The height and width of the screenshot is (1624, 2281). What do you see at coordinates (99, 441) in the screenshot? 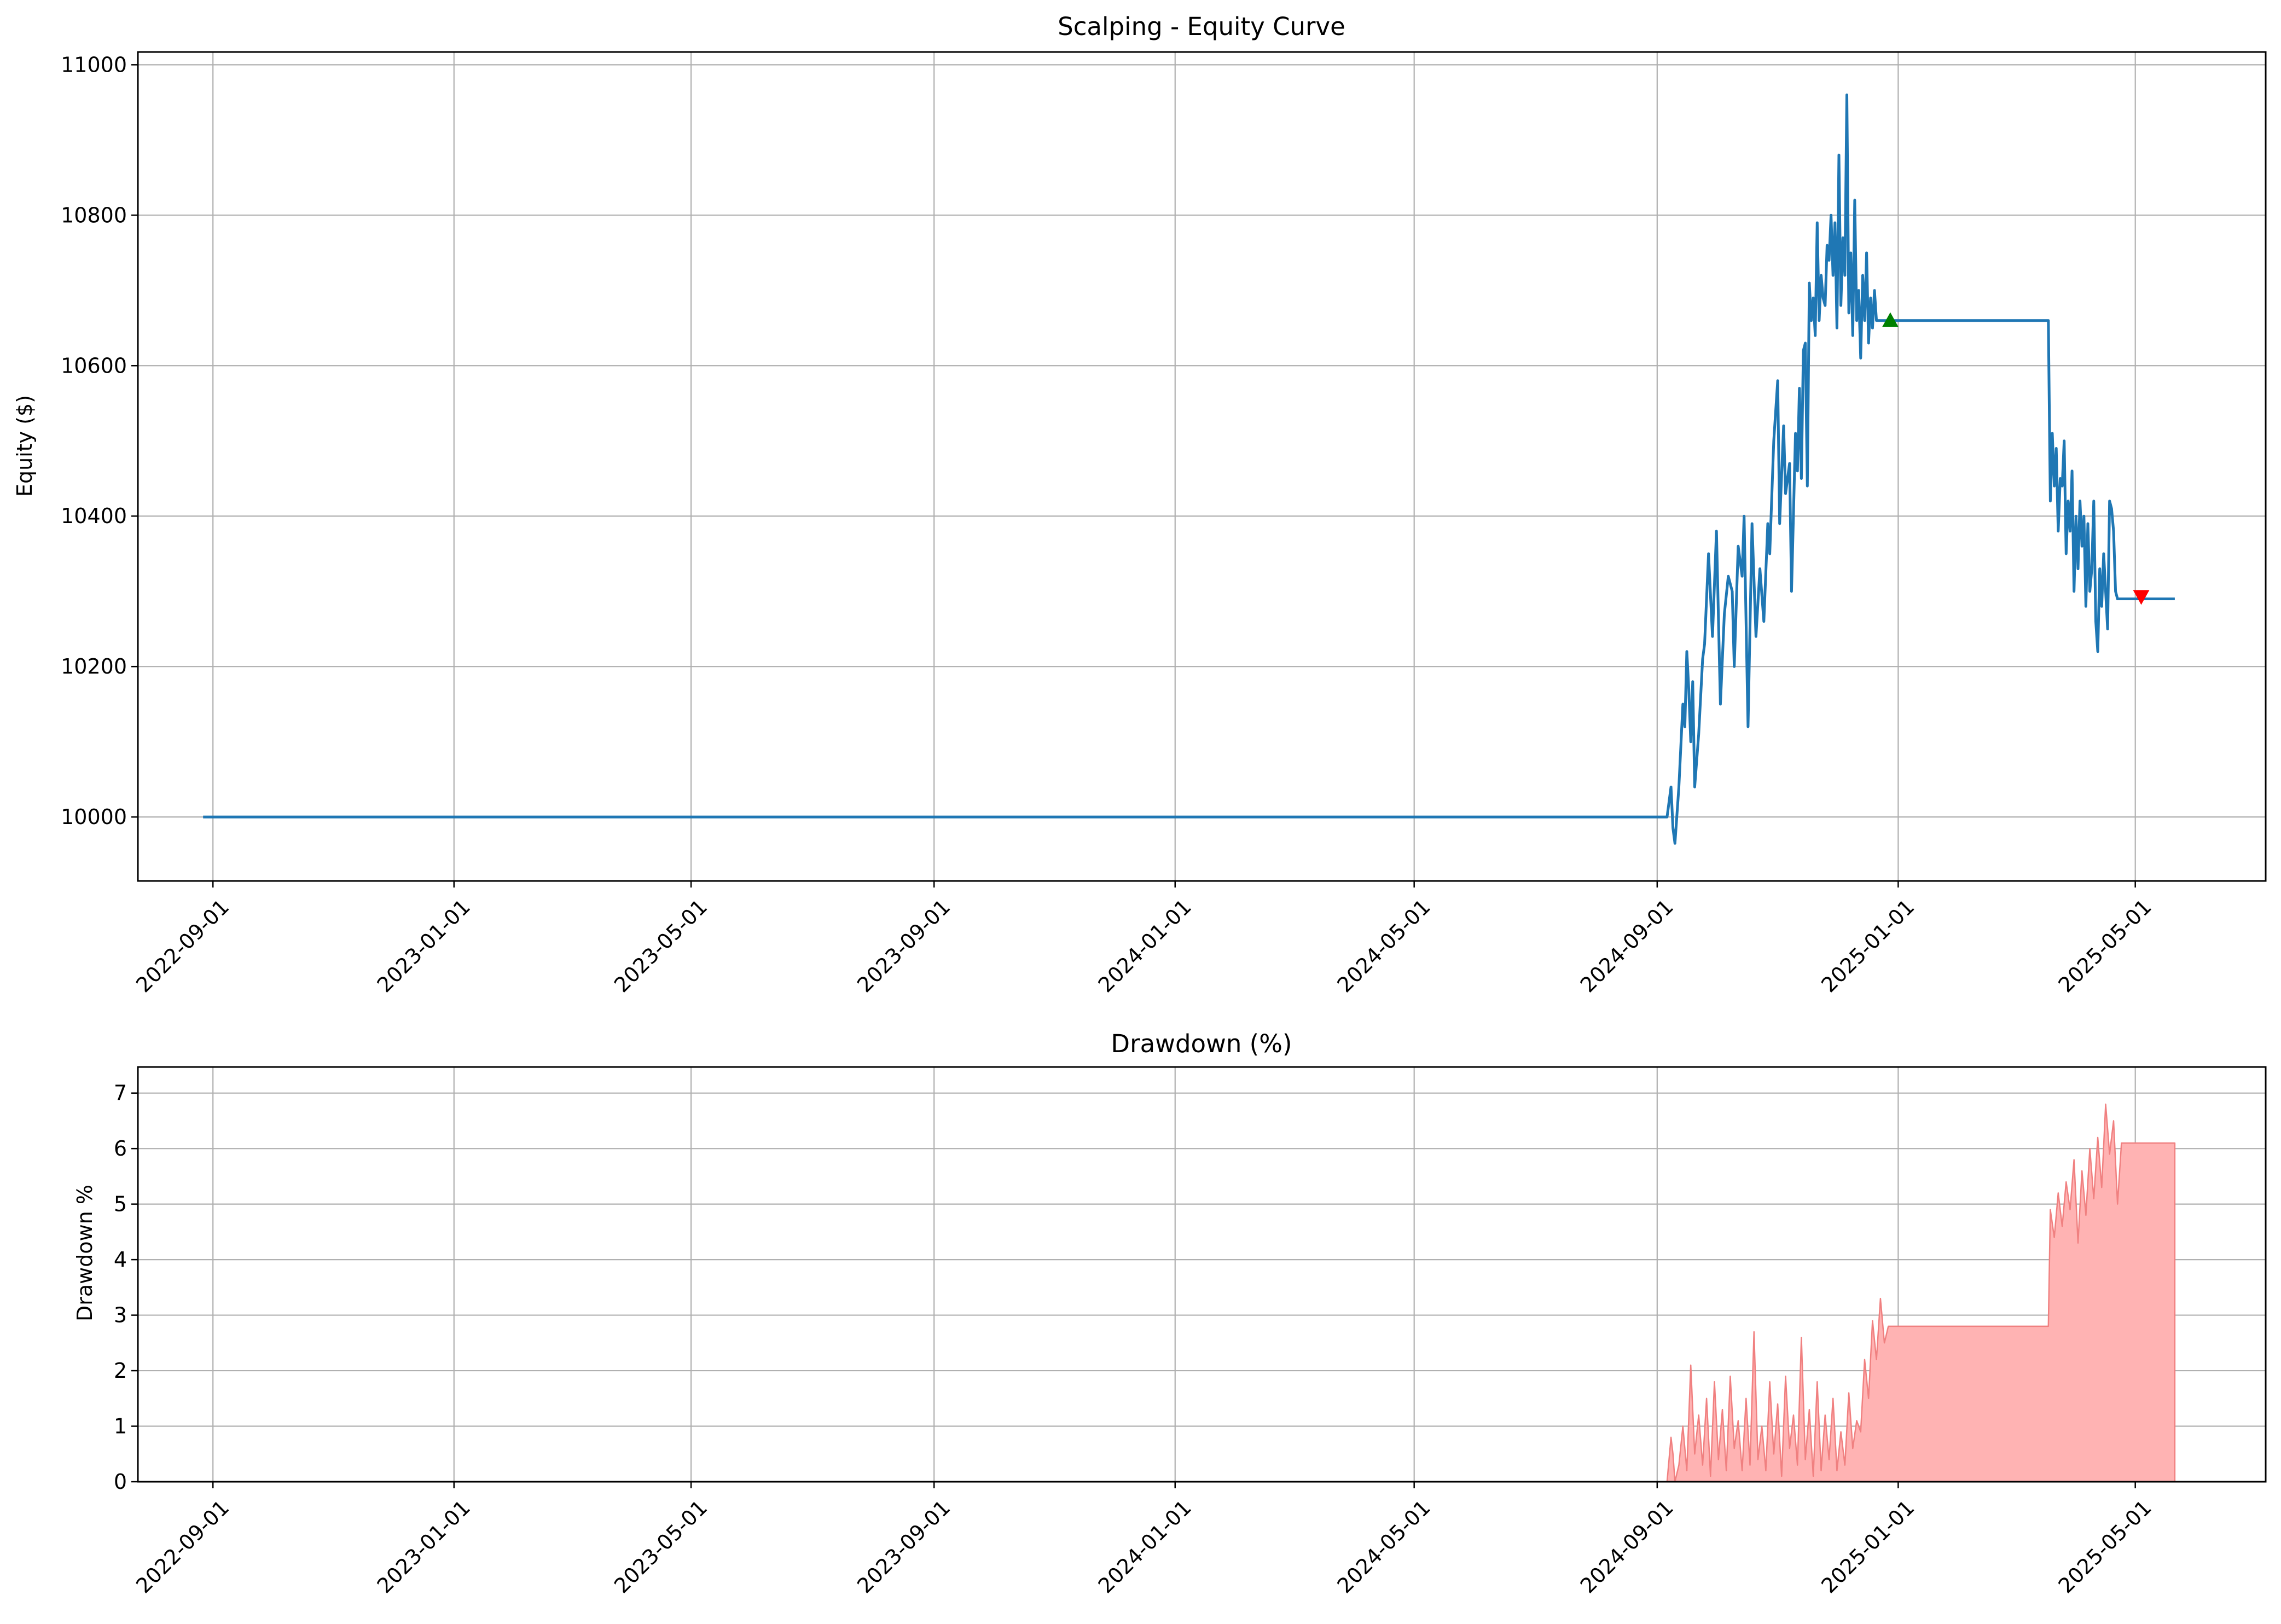
I see `equity-y-ticks: 10000 10200 10400 10600 10800 11000` at bounding box center [99, 441].